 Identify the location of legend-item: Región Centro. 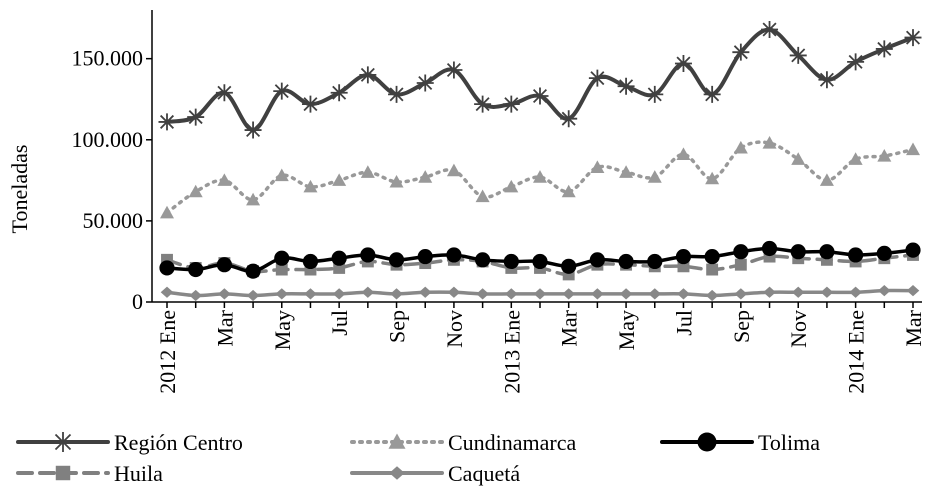
(129, 442).